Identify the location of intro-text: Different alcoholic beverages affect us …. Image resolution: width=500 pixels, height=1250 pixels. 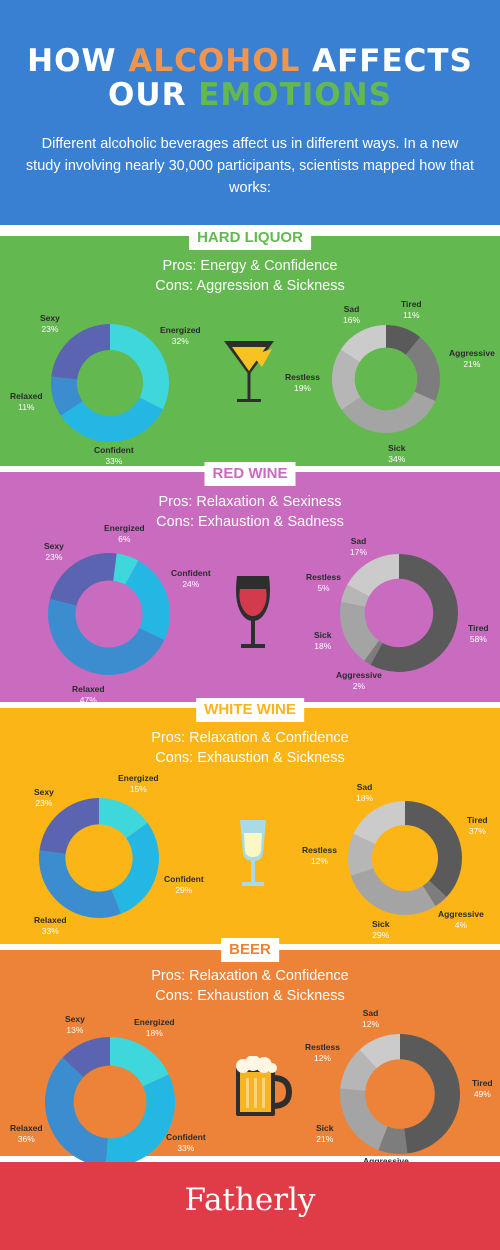
(250, 166).